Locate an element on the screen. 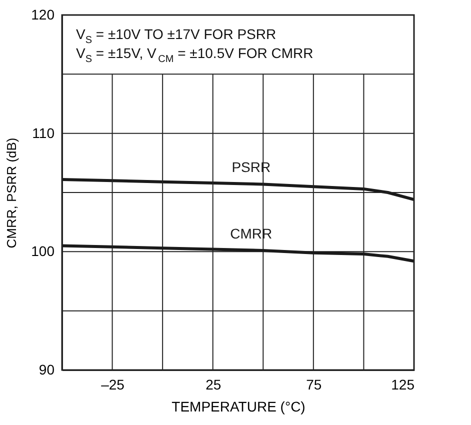 This screenshot has height=425, width=471. x-axis-title: TEMPERATURE (°C) is located at coordinates (239, 406).